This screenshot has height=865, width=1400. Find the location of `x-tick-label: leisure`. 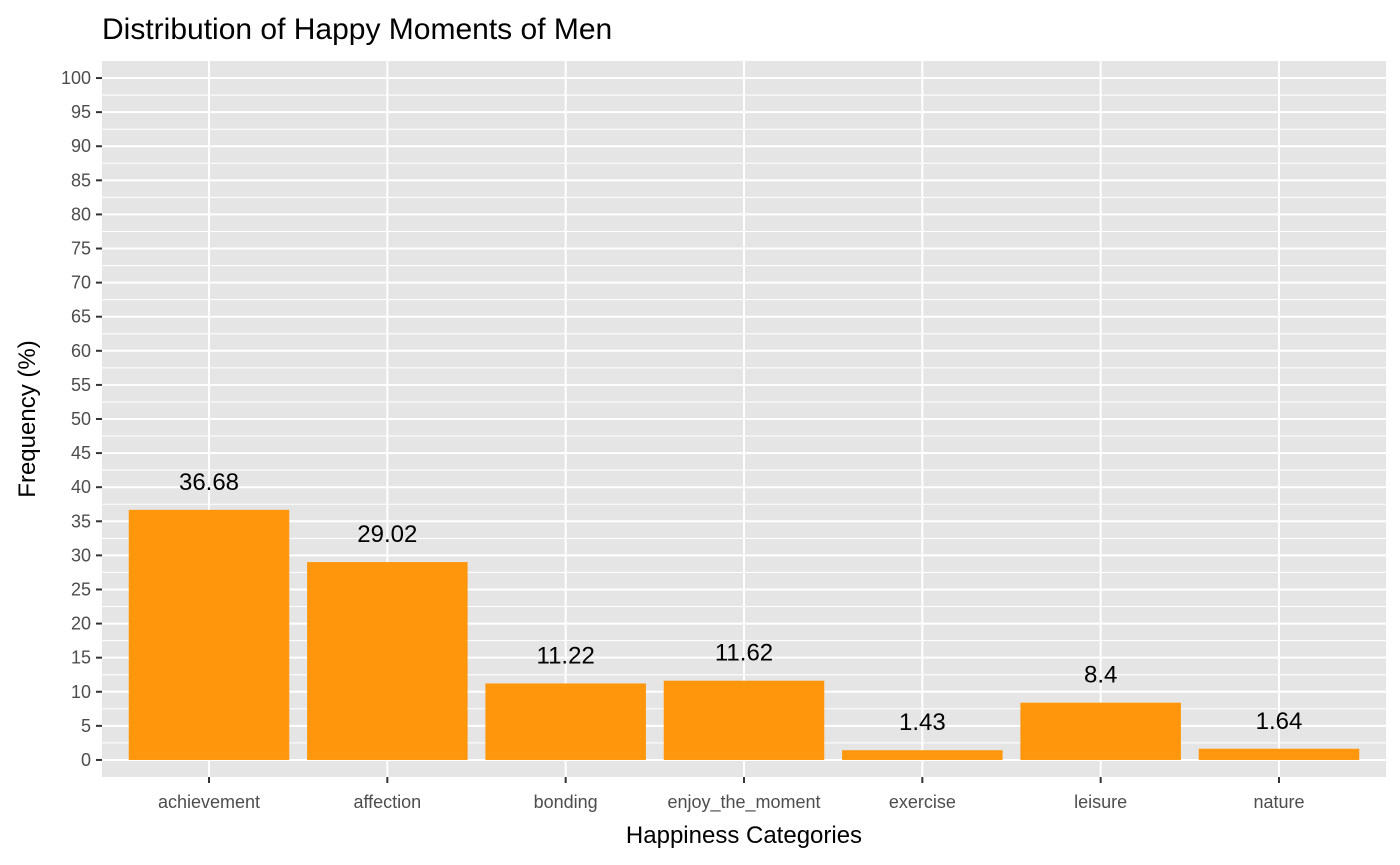

x-tick-label: leisure is located at coordinates (1100, 802).